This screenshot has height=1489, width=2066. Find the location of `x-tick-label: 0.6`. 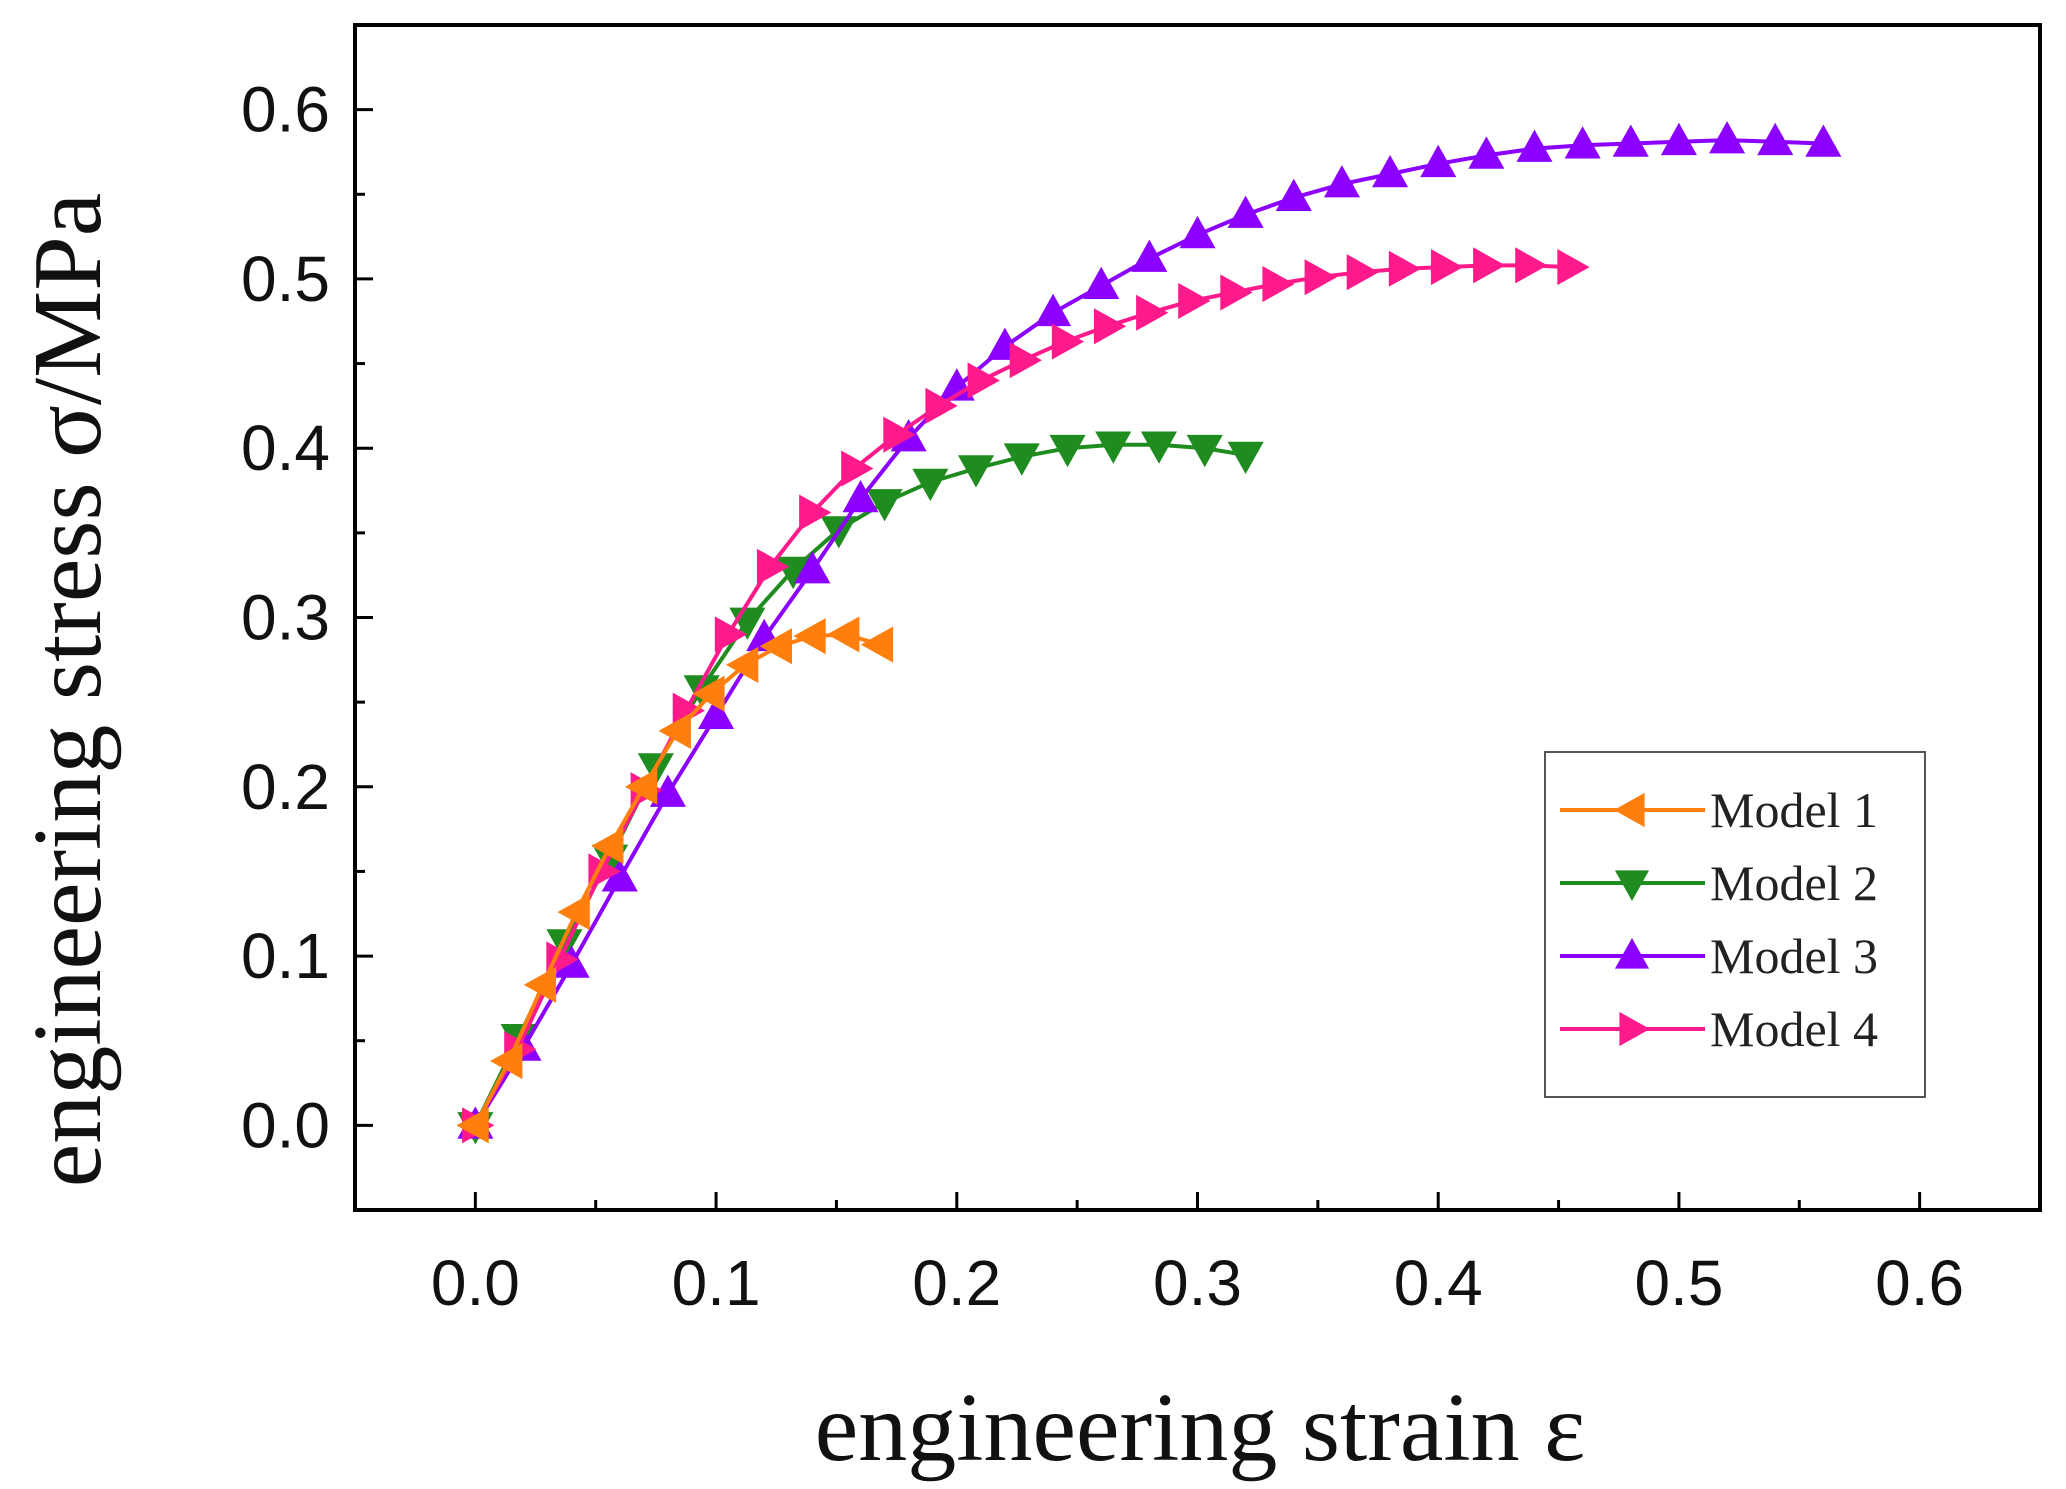

x-tick-label: 0.6 is located at coordinates (1919, 1283).